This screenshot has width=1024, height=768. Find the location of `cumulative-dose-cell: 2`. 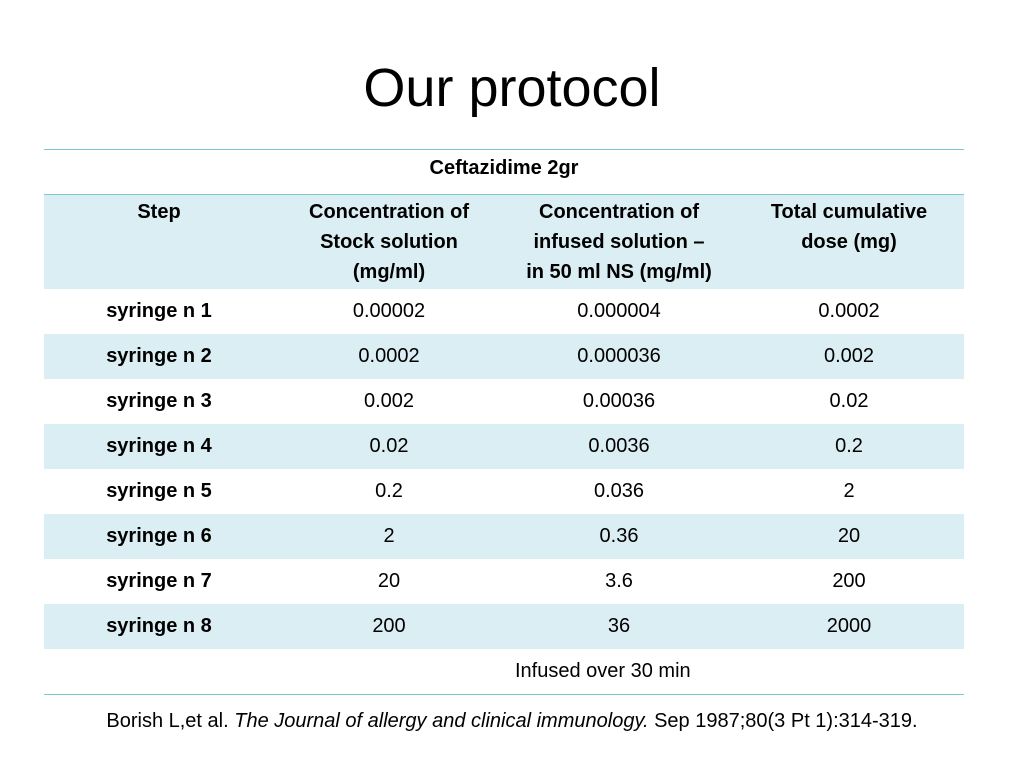

cumulative-dose-cell: 2 is located at coordinates (849, 490).